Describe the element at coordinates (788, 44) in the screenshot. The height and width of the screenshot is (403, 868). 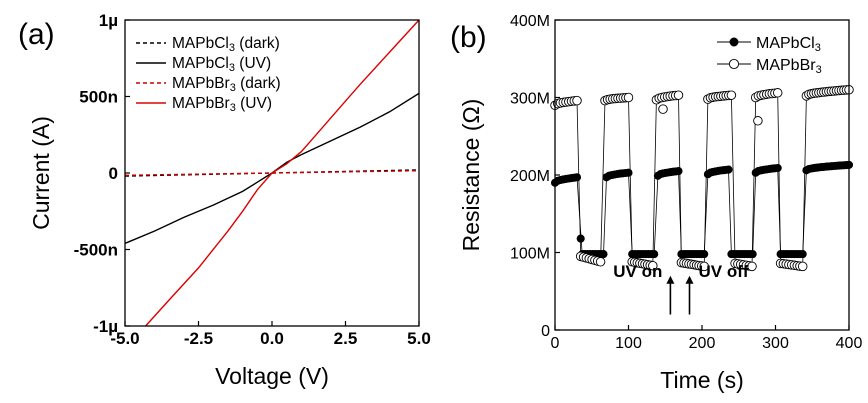
I see `legend-label: MAPbCl3` at that location.